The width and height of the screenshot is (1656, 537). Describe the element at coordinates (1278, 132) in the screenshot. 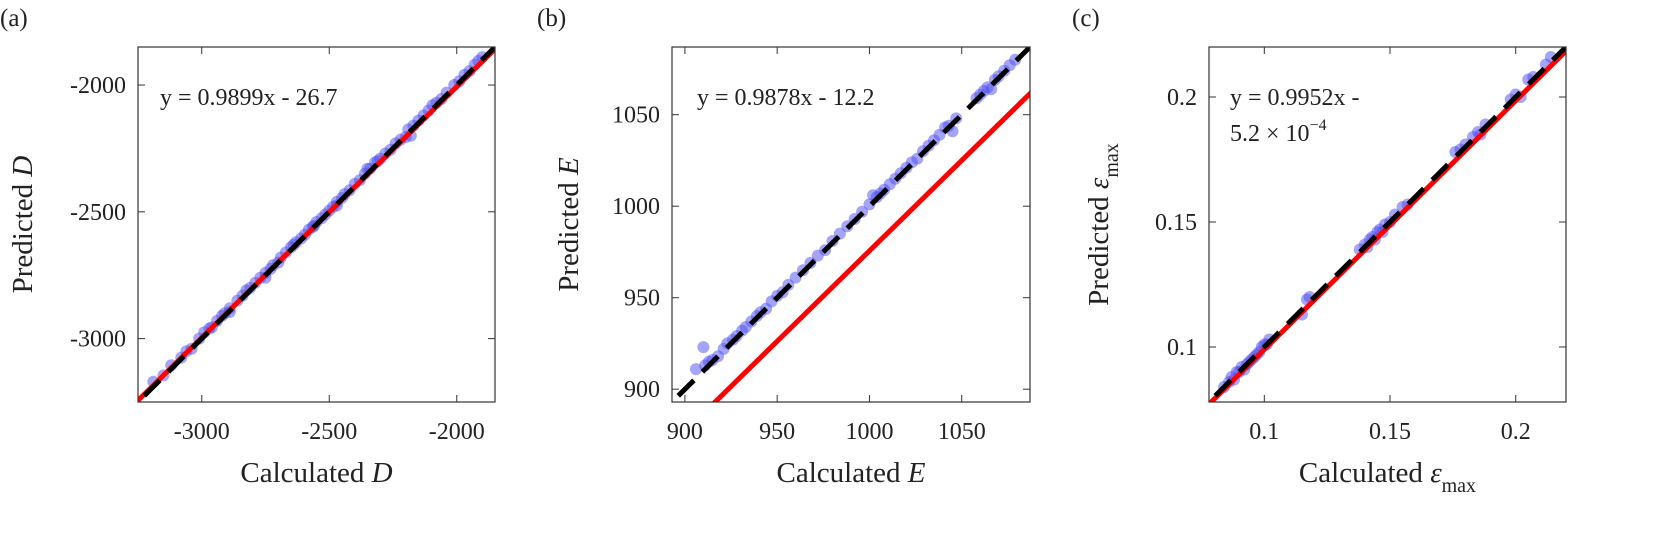

I see `fit-equation-line-2: 5.2 × 10⁻⁴` at that location.